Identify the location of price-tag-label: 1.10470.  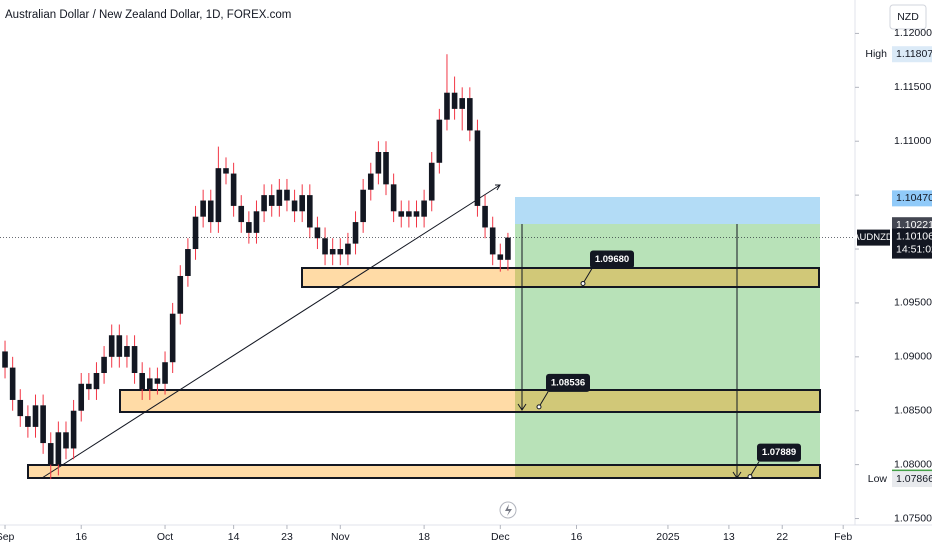
(914, 198).